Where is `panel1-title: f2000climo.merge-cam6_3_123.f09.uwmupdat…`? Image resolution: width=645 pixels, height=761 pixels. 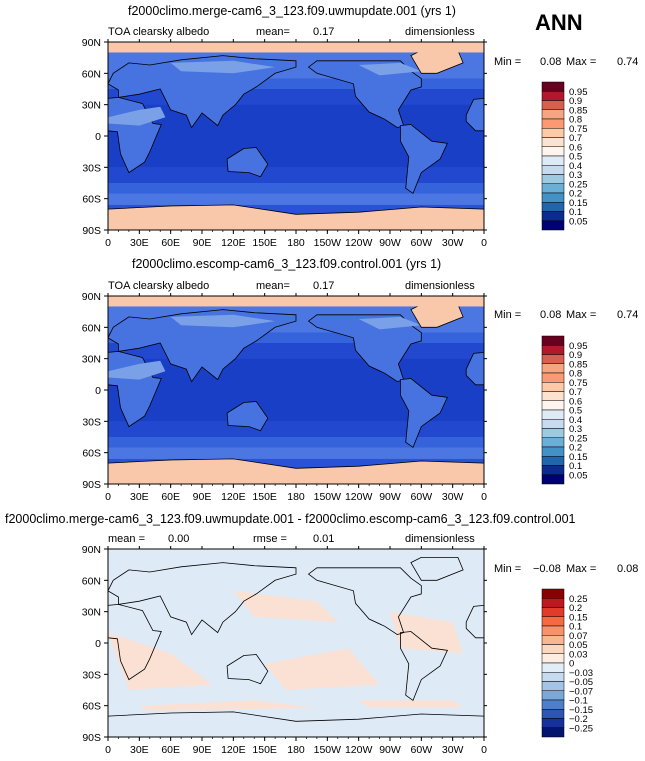 panel1-title: f2000climo.merge-cam6_3_123.f09.uwmupdat… is located at coordinates (292, 11).